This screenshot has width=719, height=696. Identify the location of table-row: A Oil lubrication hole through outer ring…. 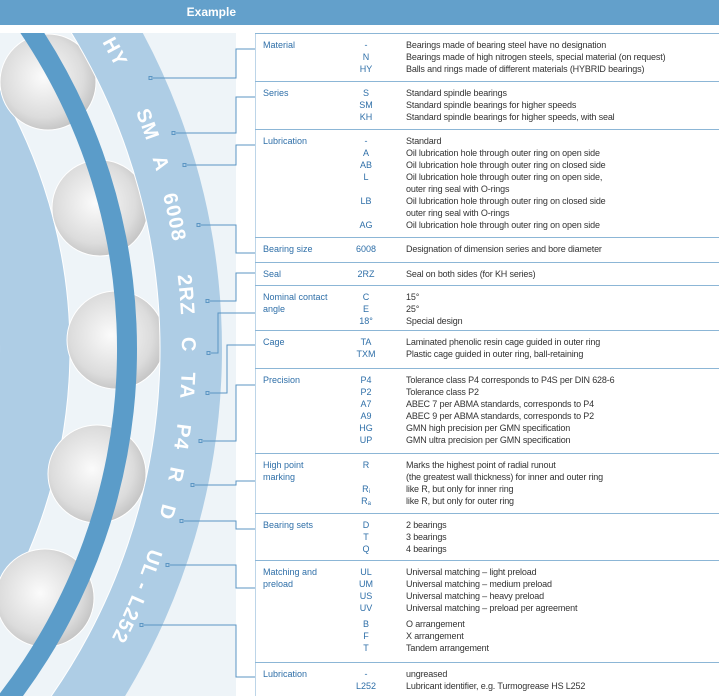
(487, 153).